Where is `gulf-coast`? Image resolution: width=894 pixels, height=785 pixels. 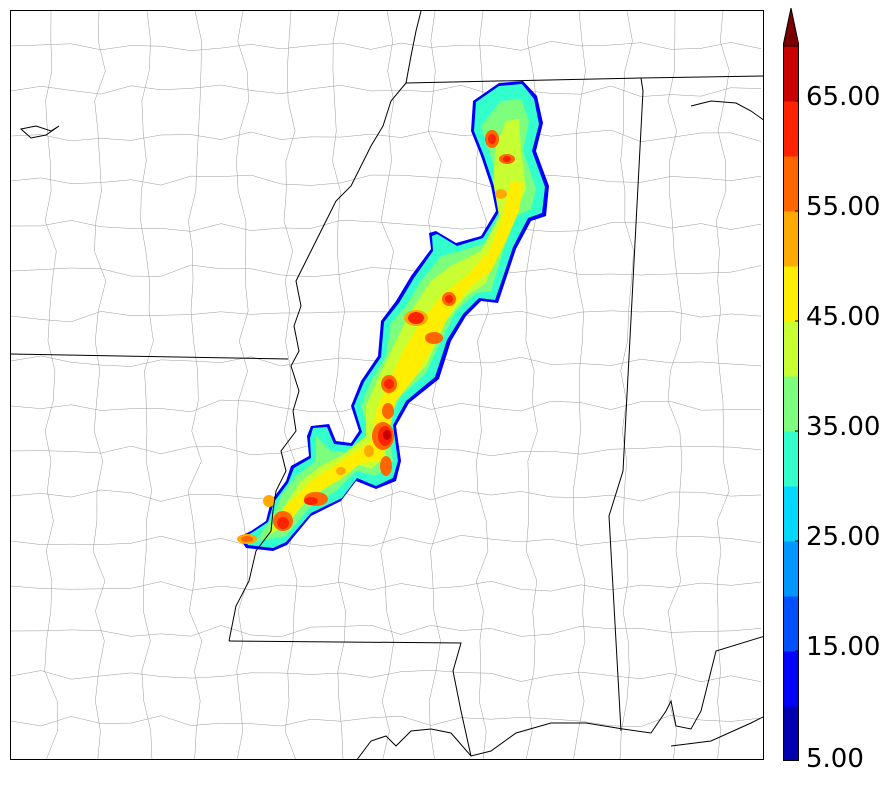
gulf-coast is located at coordinates (559, 697).